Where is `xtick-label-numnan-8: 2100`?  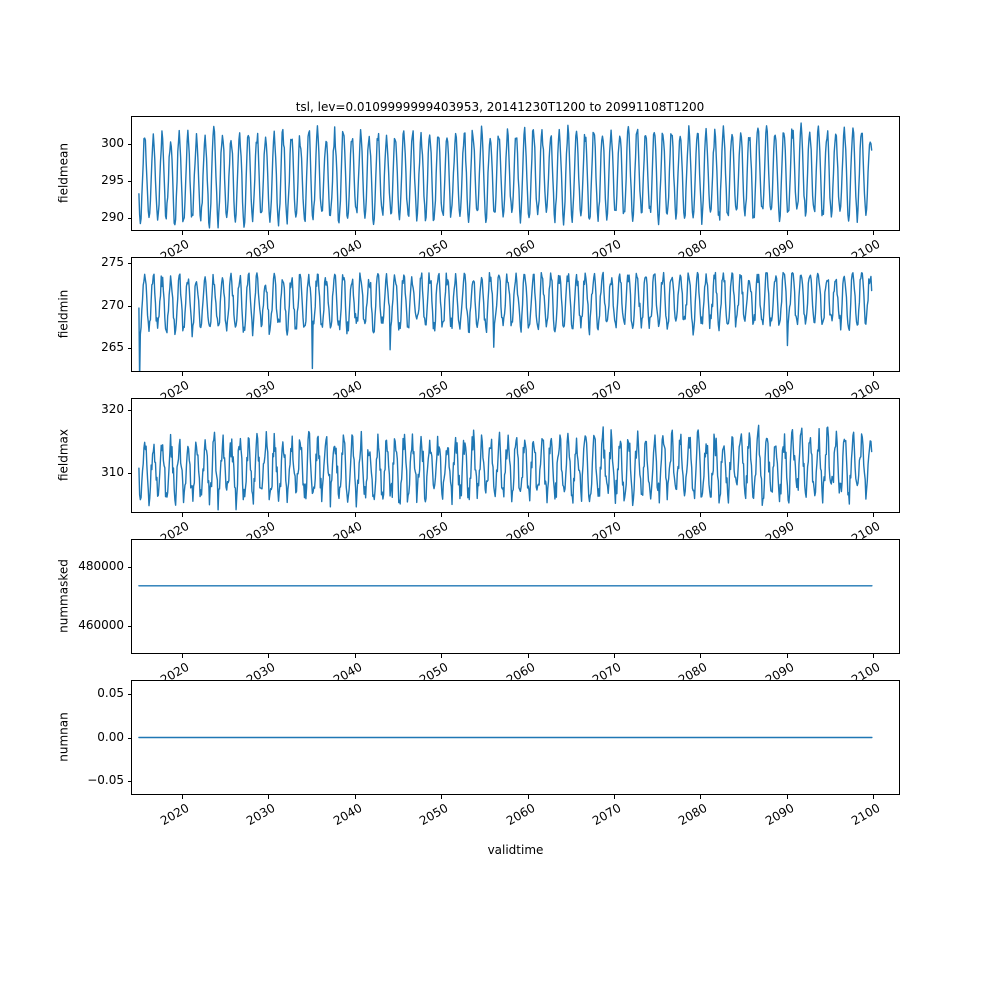
xtick-label-numnan-8: 2100 is located at coordinates (866, 814).